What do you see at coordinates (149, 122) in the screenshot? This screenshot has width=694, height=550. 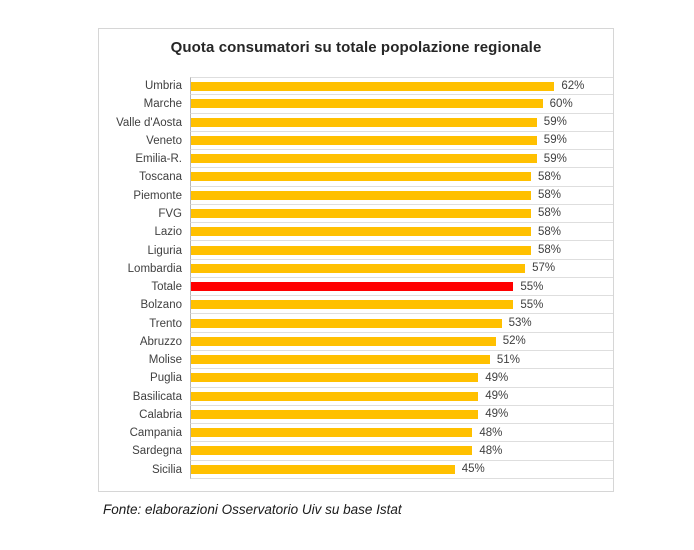 I see `category-label: Valle d'Aosta` at bounding box center [149, 122].